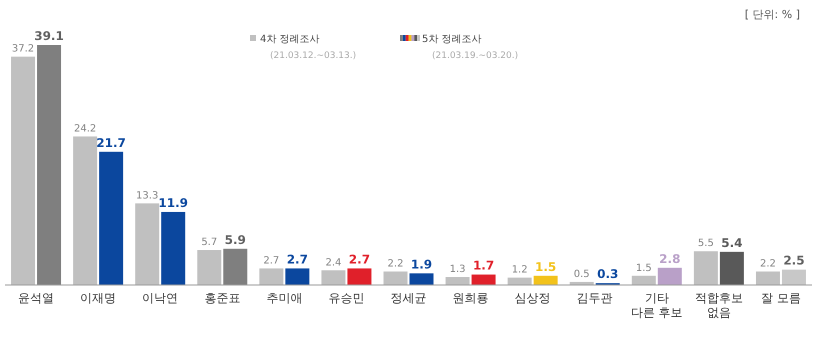 The width and height of the screenshot is (817, 340). Describe the element at coordinates (532, 298) in the screenshot. I see `x-tick-label: 심상정` at that location.